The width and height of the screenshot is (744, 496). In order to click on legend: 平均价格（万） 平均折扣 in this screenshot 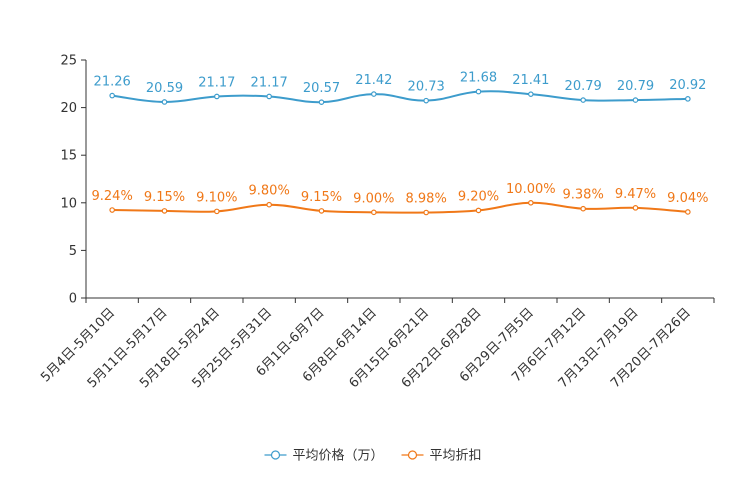, I will do `click(373, 456)`.